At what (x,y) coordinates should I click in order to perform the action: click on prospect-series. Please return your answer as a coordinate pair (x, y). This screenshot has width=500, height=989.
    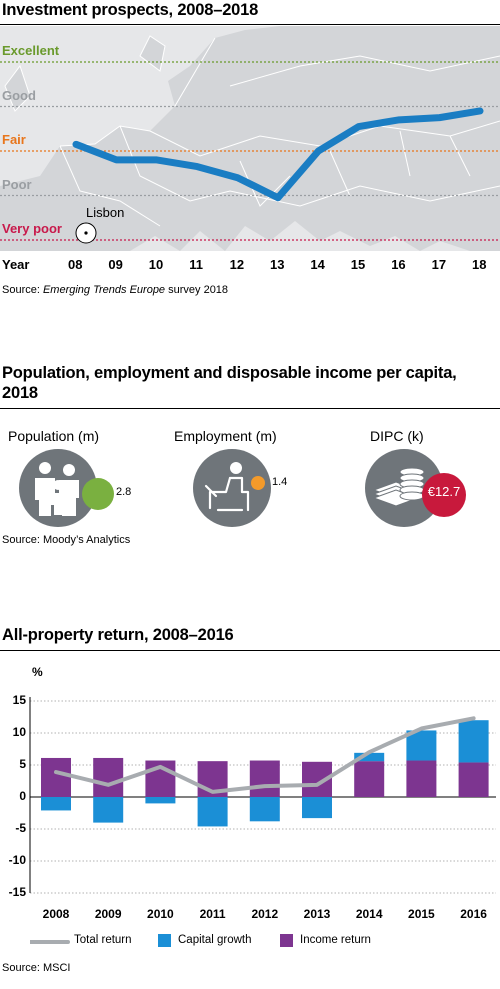
    Looking at the image, I should click on (278, 154).